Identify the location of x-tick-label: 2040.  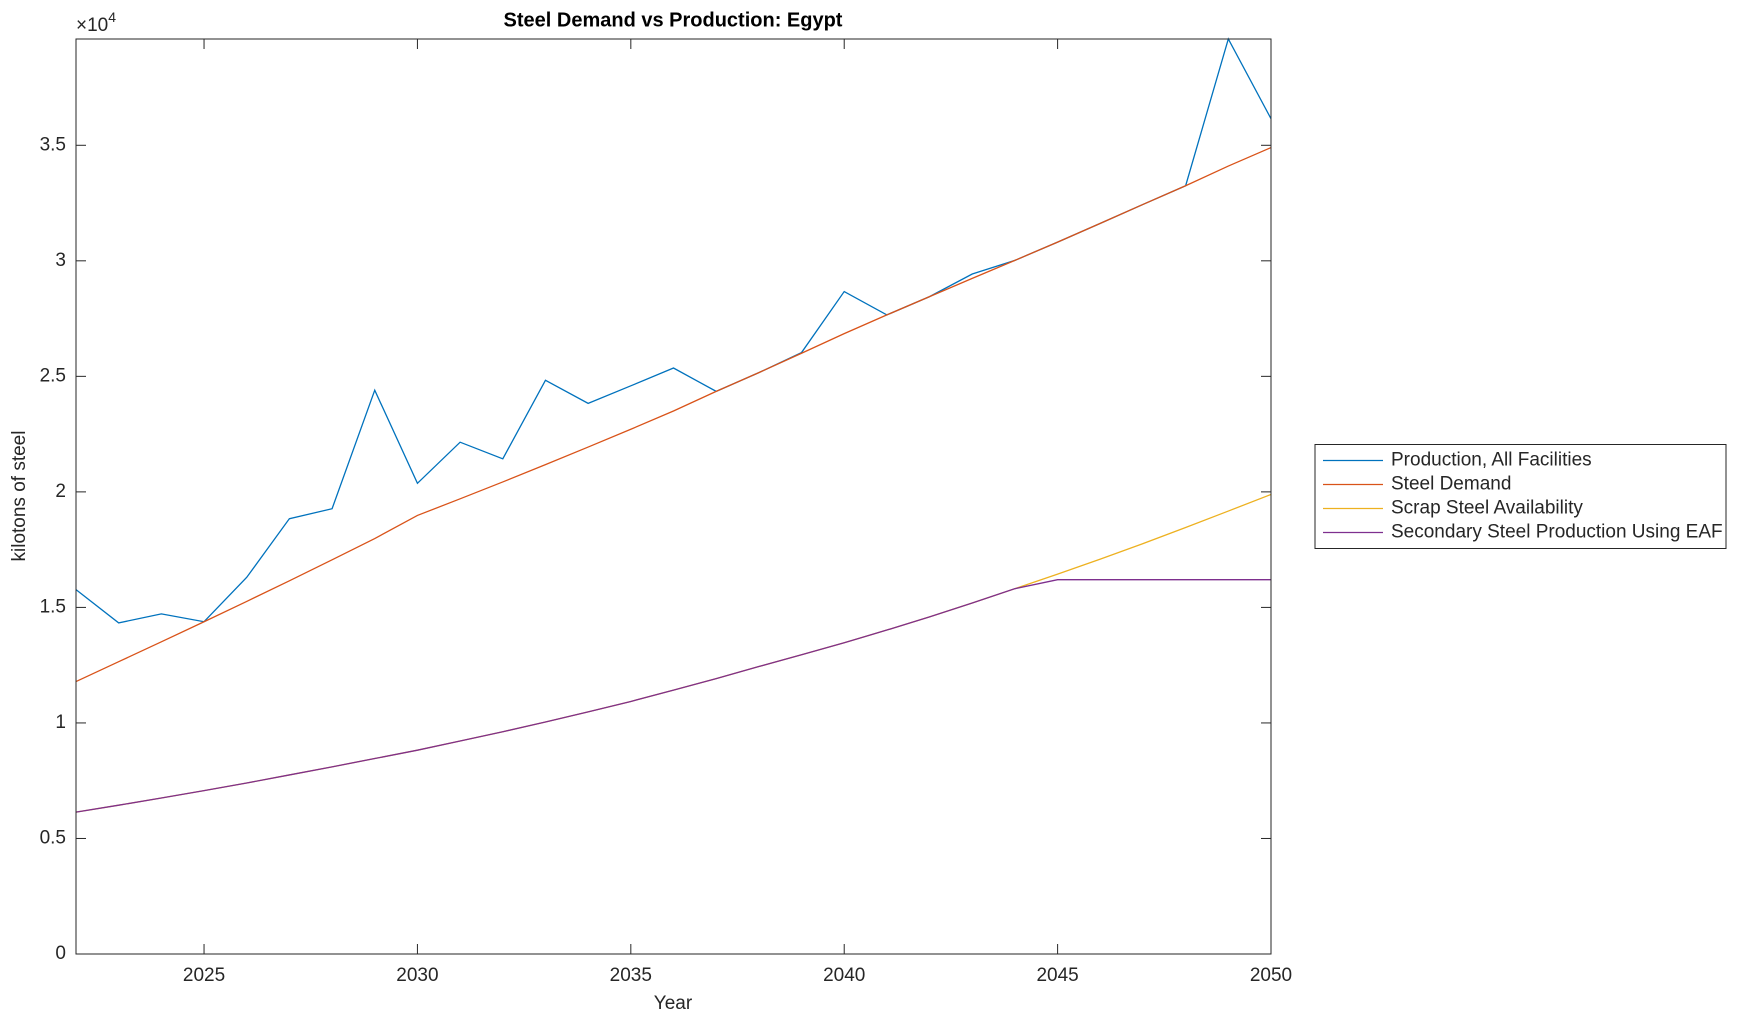
(844, 975).